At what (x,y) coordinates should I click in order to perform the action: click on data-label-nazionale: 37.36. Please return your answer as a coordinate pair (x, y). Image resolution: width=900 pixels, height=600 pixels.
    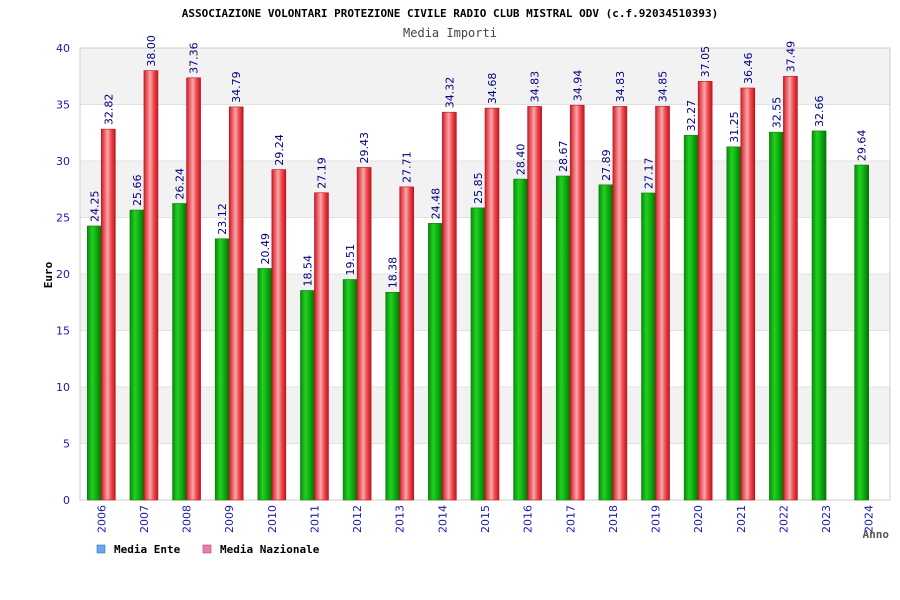
    Looking at the image, I should click on (194, 58).